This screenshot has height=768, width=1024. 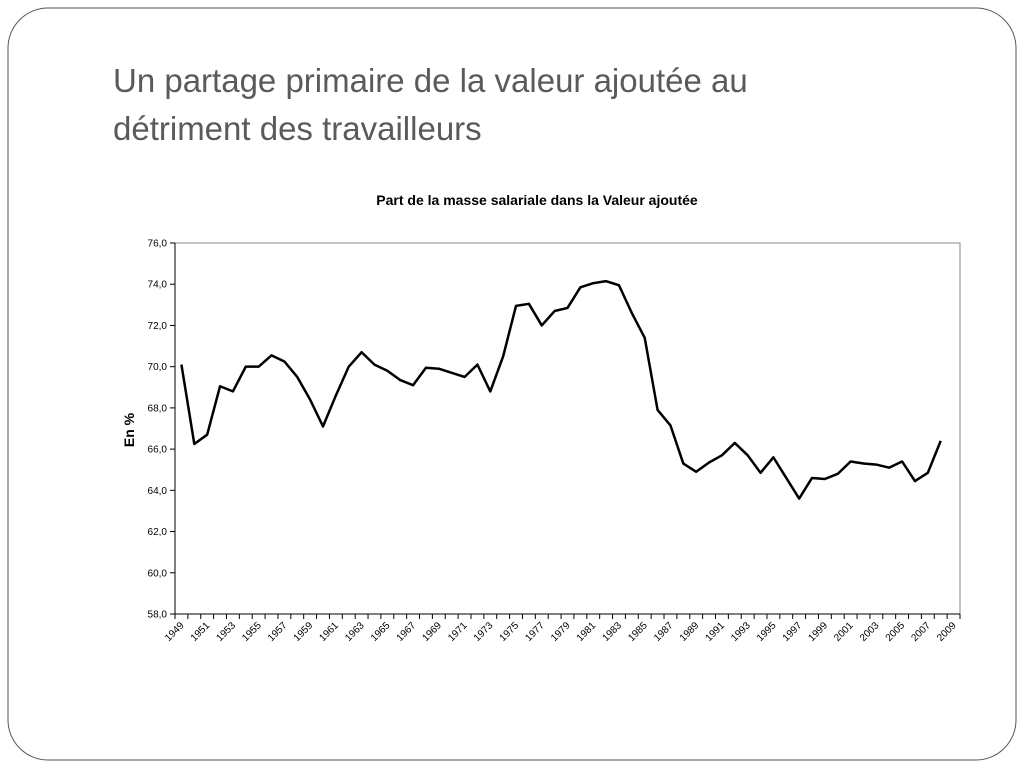 I want to click on y-tick-label: 66,0, so click(x=158, y=450).